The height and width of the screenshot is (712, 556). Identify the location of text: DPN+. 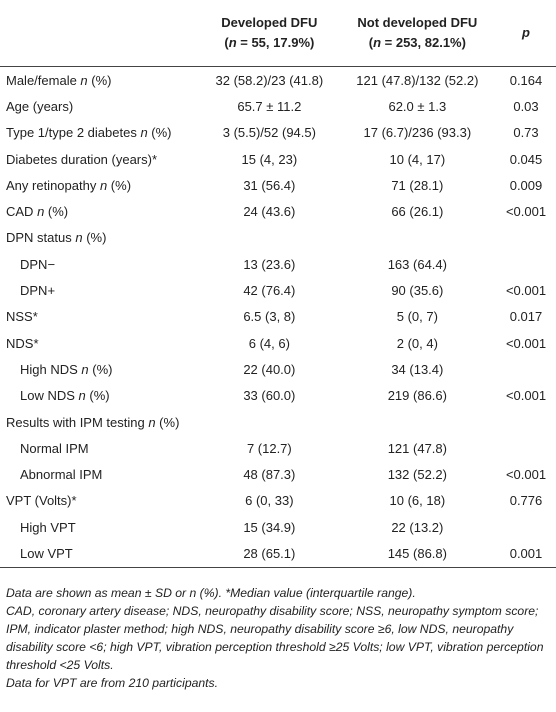
(38, 291).